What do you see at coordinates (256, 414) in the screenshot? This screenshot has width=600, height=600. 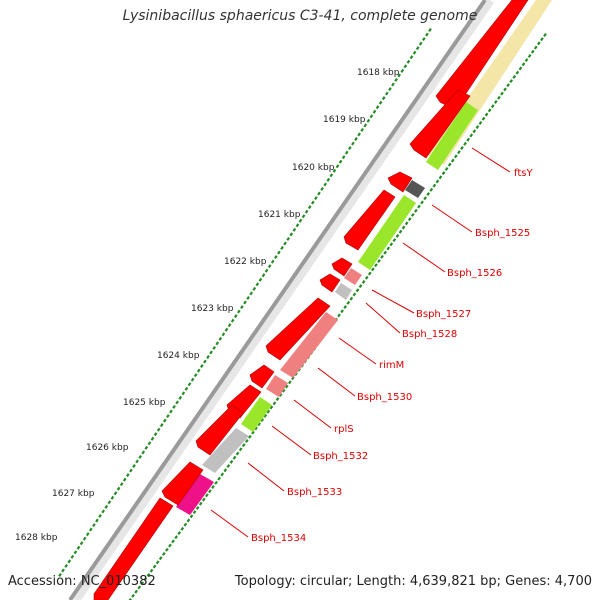 I see `gene-rplS-block` at bounding box center [256, 414].